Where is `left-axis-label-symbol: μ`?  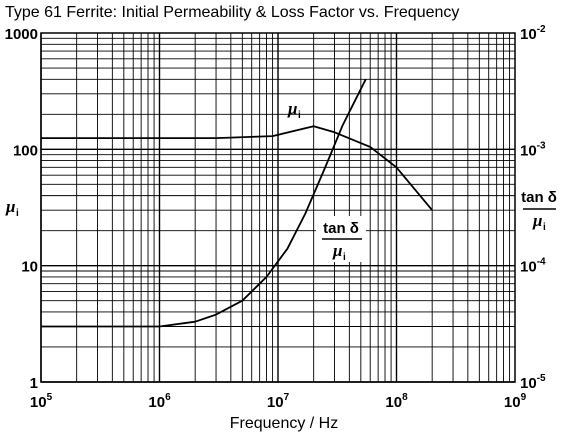
left-axis-label-symbol: μ is located at coordinates (10, 206).